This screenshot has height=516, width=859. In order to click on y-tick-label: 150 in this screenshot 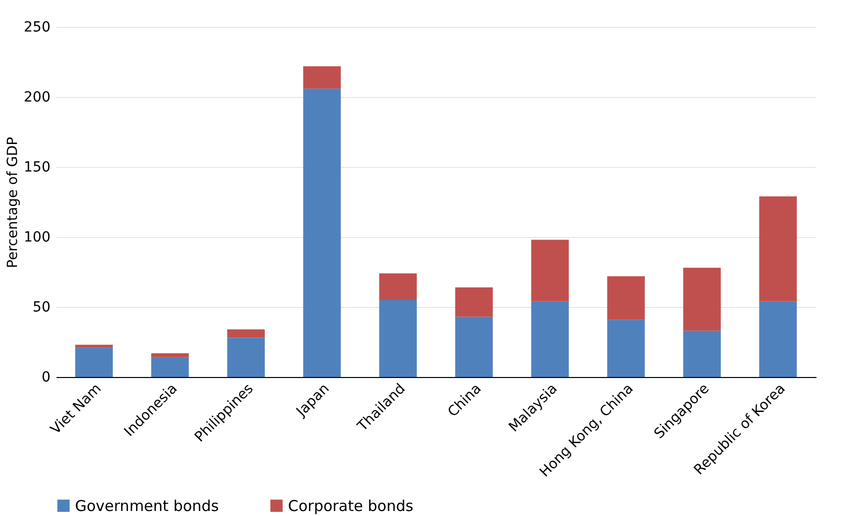, I will do `click(37, 168)`.